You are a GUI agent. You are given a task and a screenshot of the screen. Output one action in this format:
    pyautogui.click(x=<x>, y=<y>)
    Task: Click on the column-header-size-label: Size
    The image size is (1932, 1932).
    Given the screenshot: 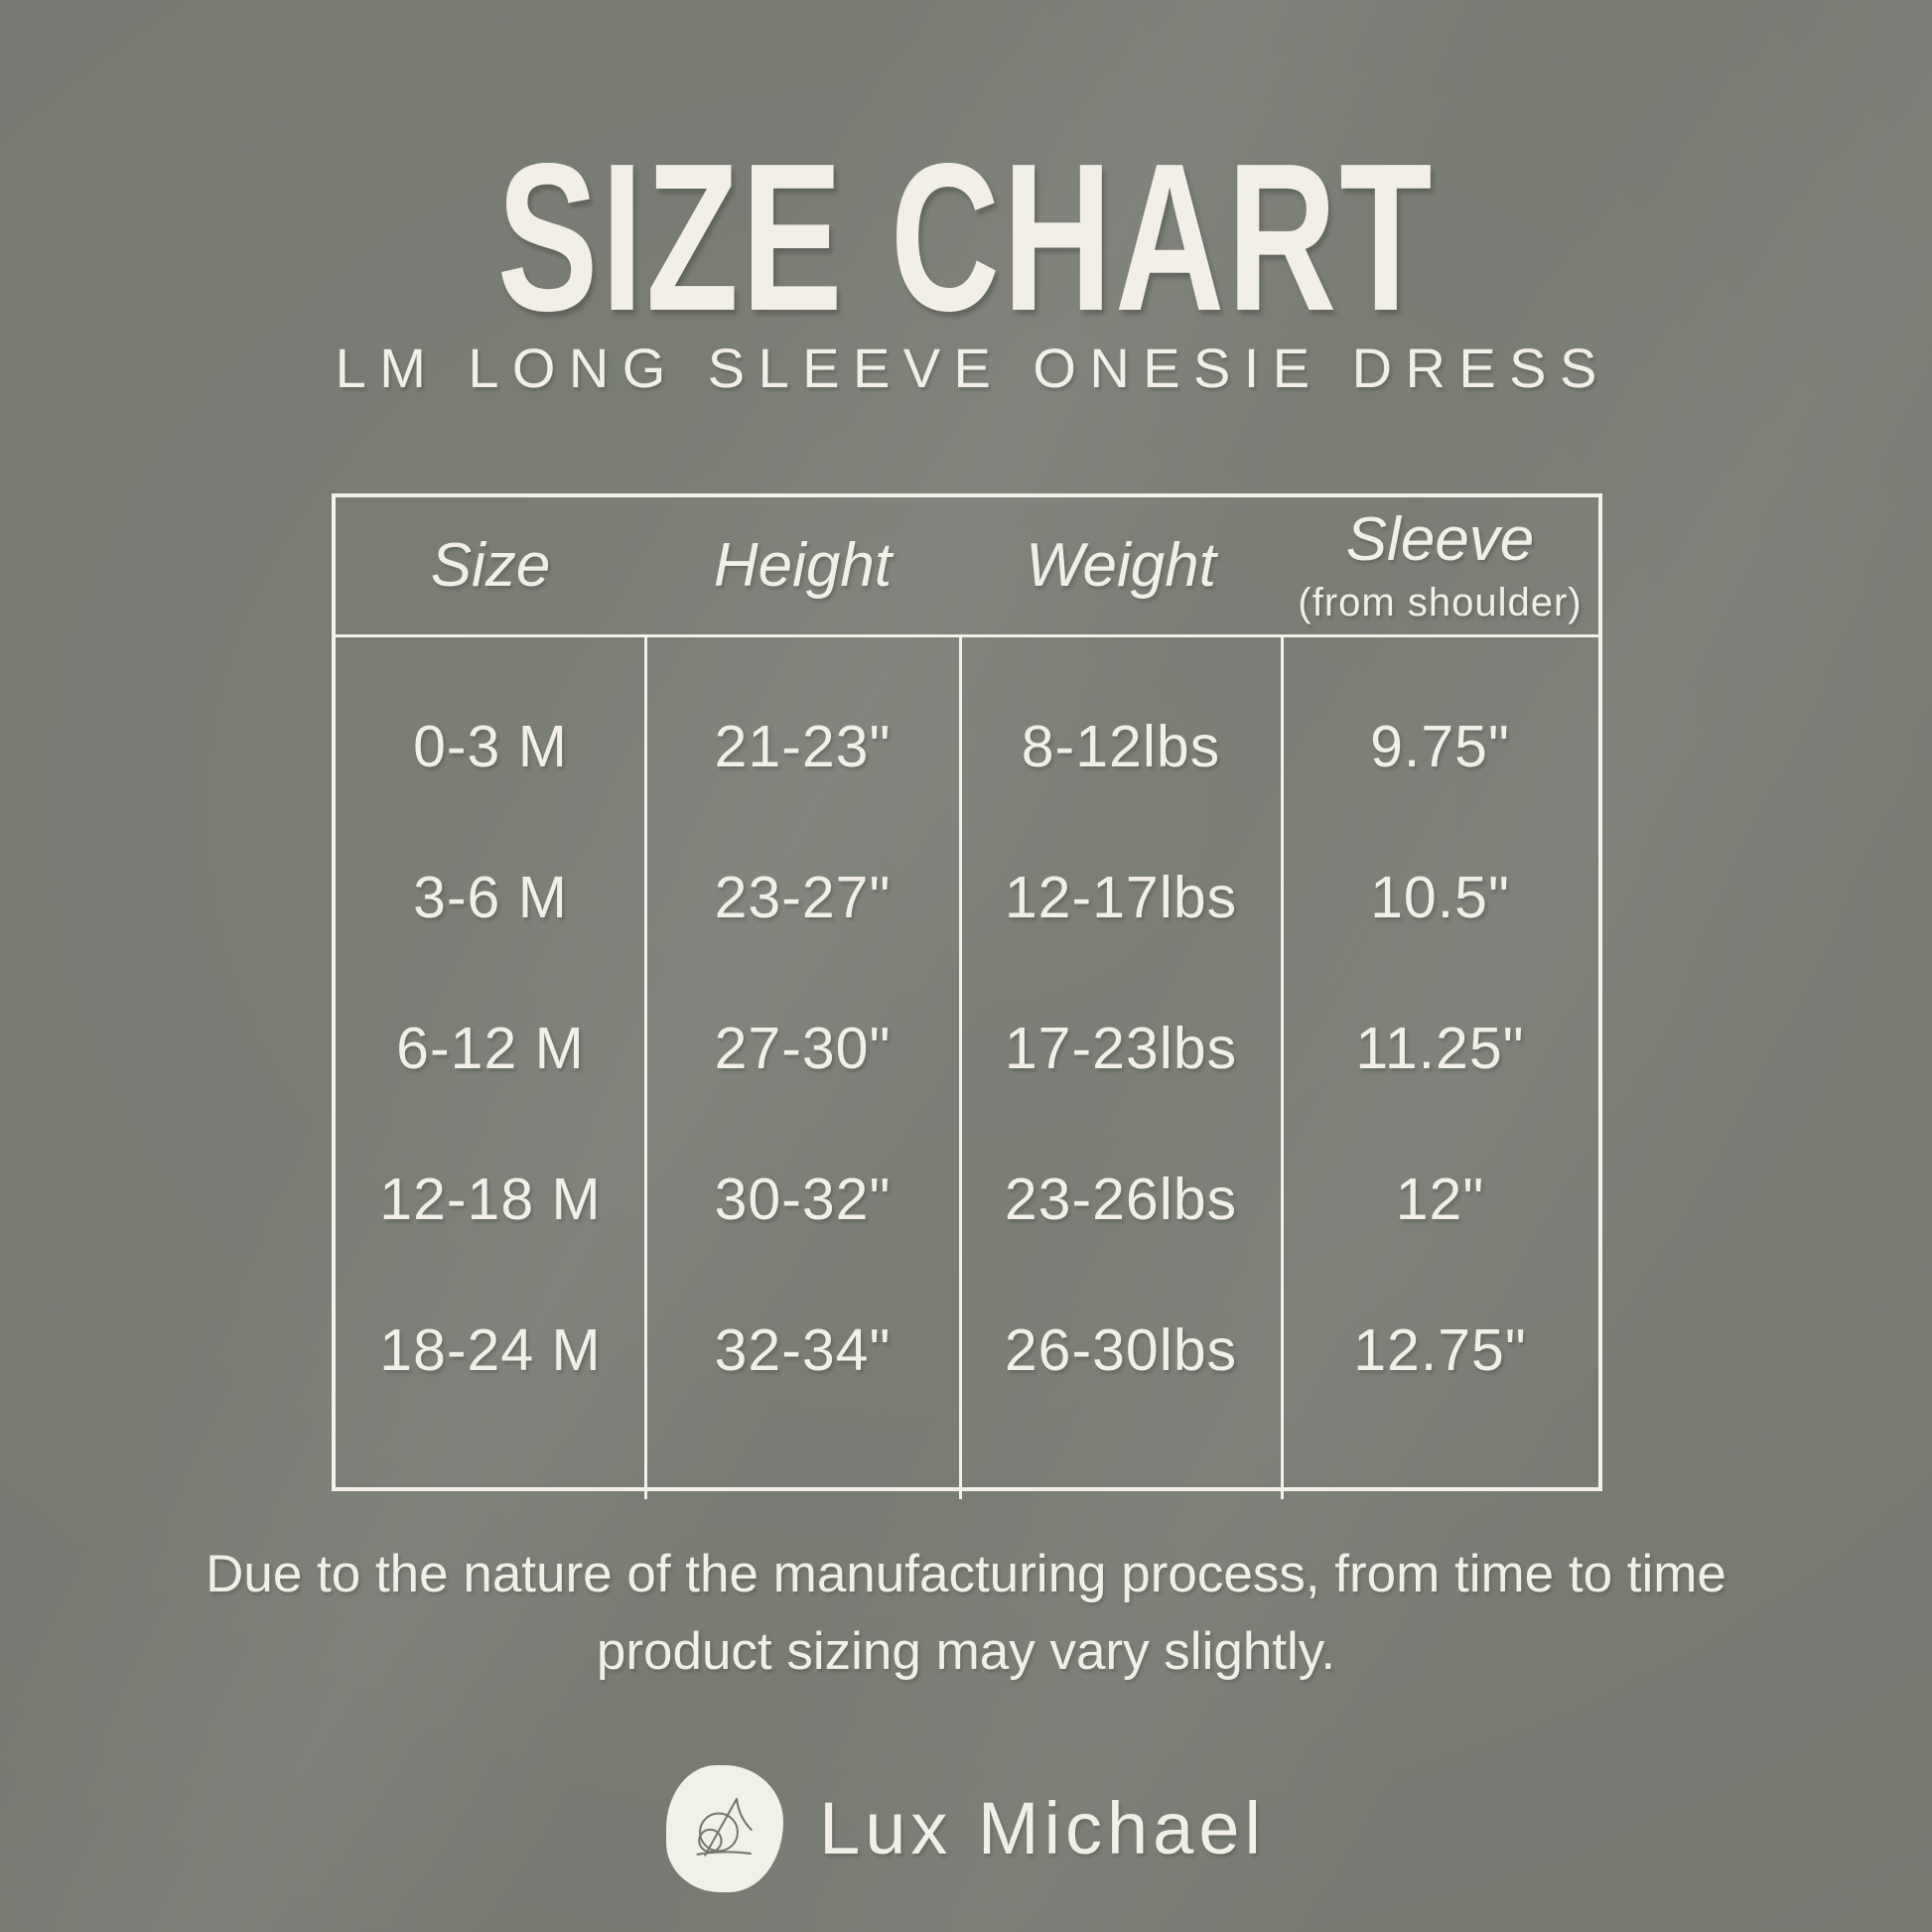 What is the action you would take?
    pyautogui.click(x=491, y=565)
    